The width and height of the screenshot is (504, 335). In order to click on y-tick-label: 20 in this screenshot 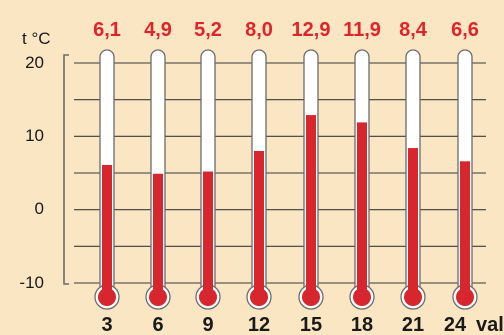, I will do `click(34, 62)`.